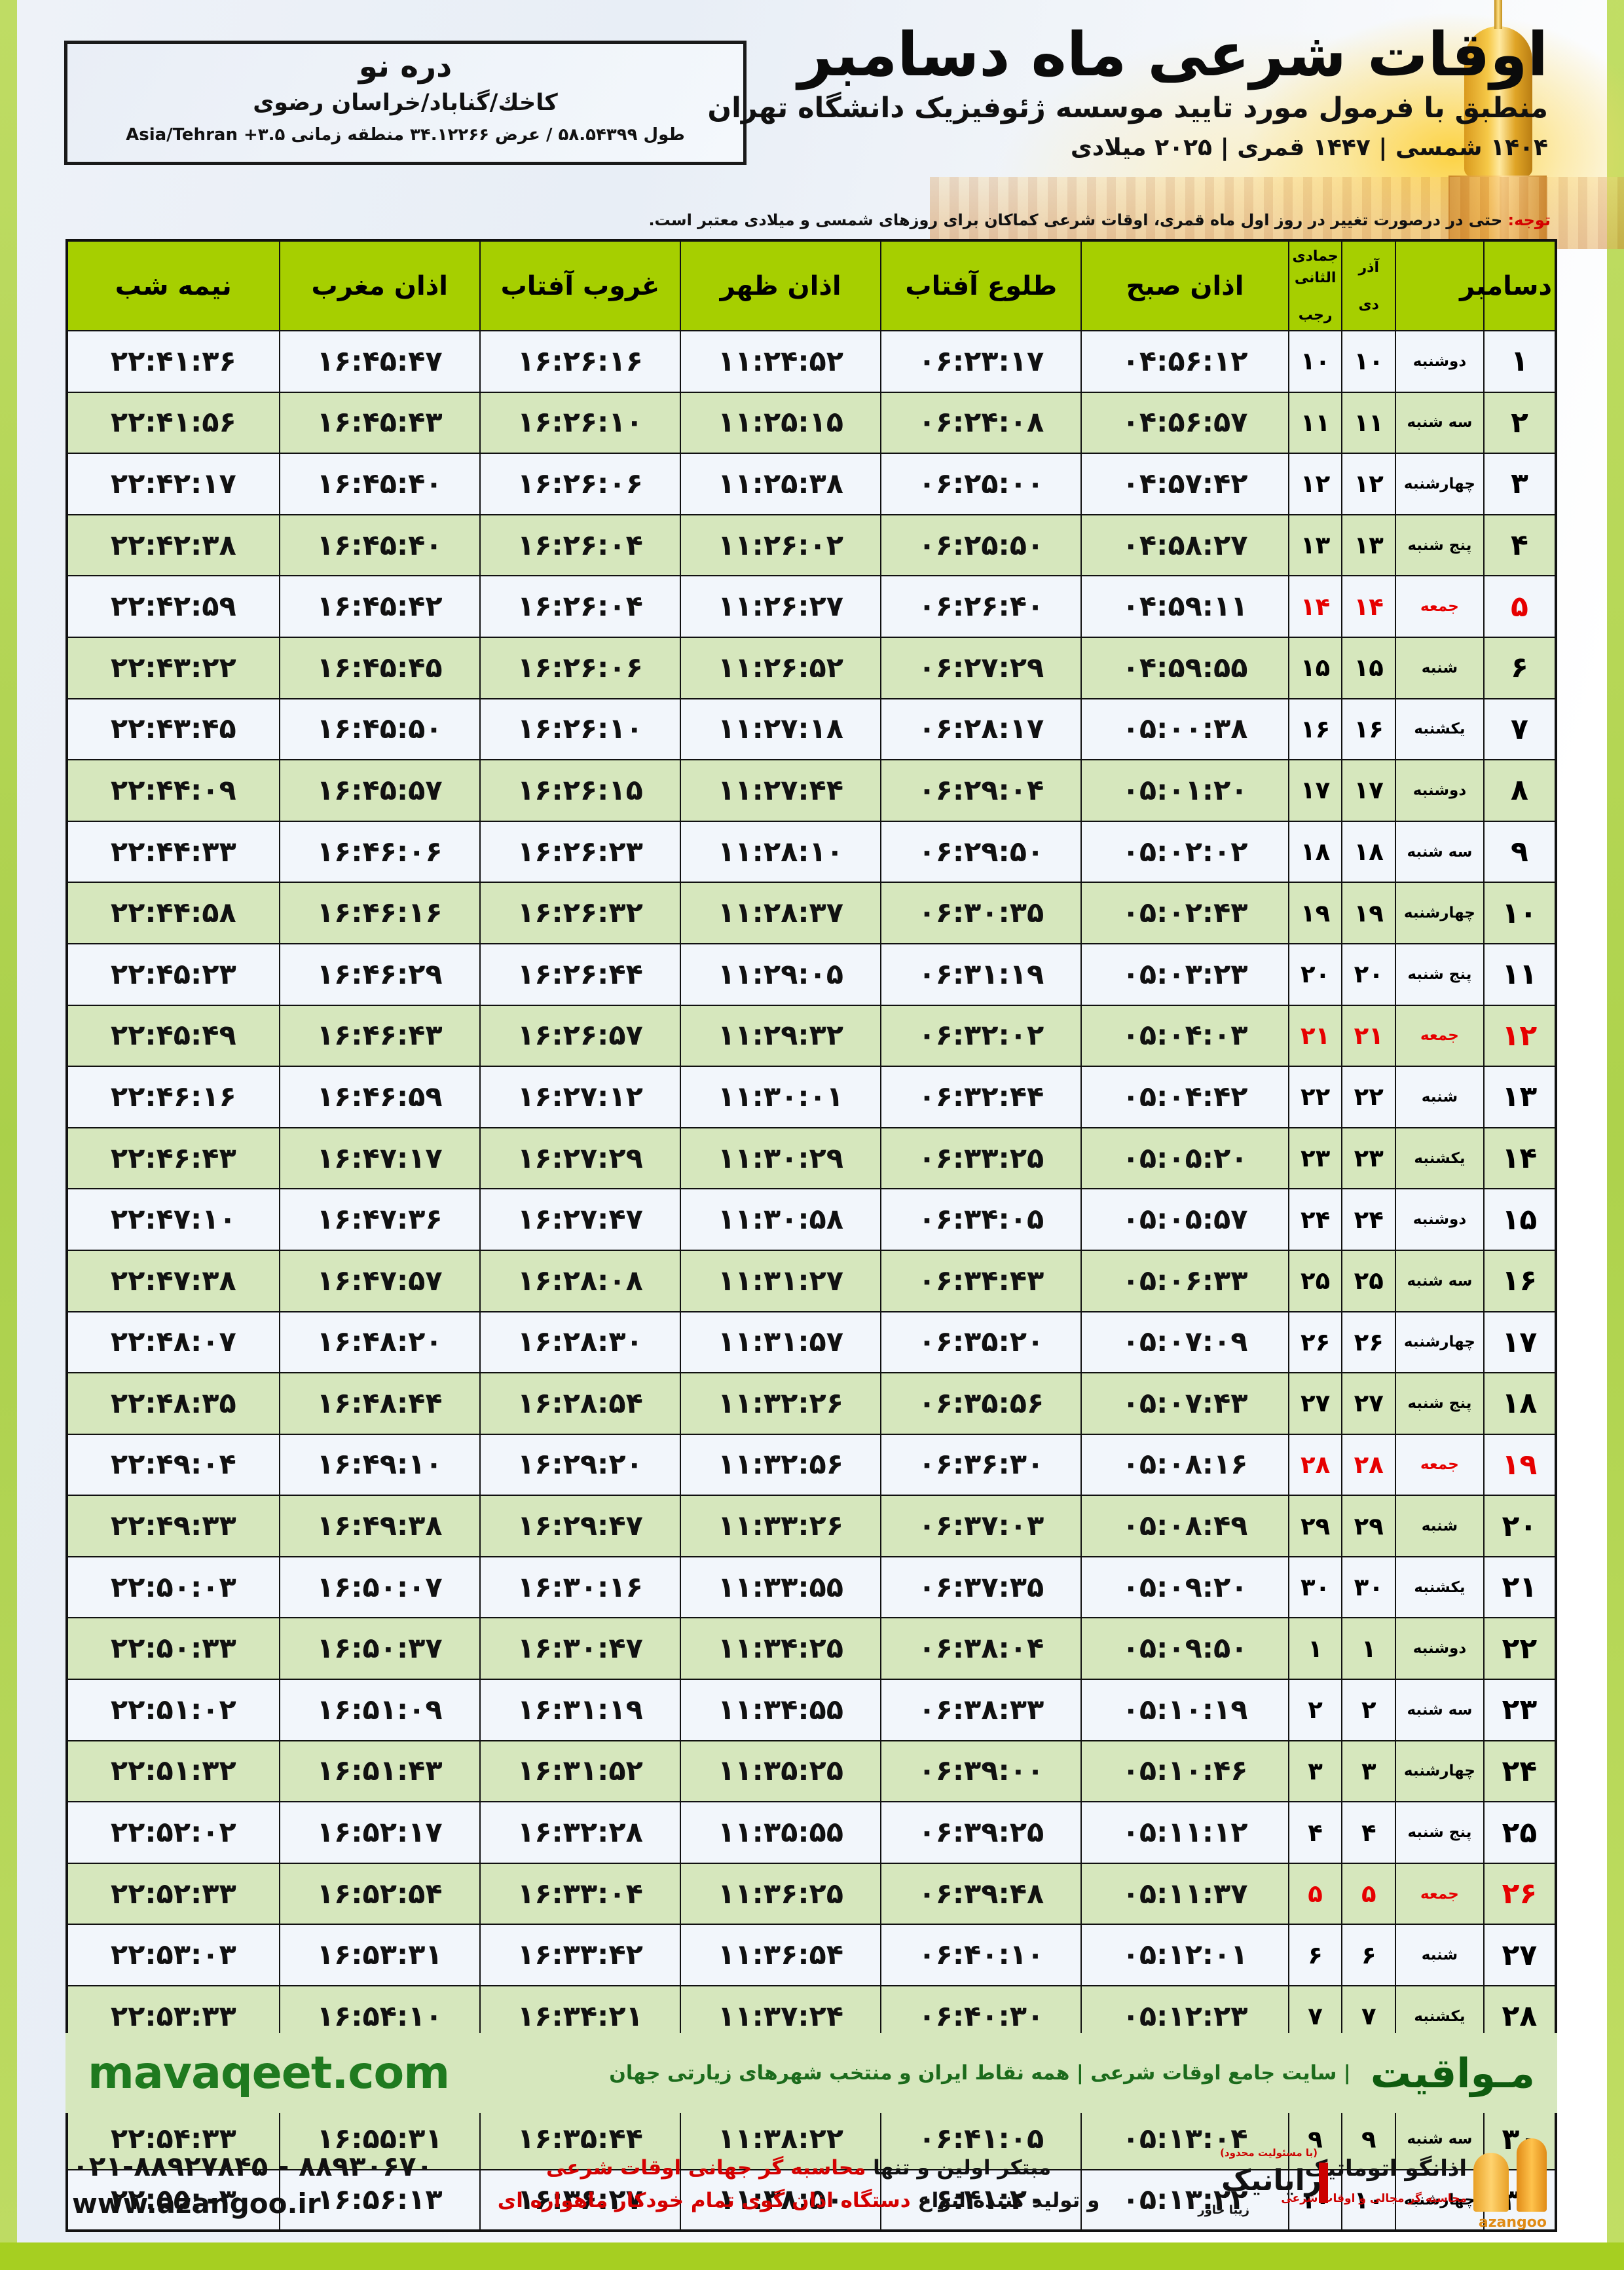 The image size is (1624, 2270). What do you see at coordinates (1315, 667) in the screenshot?
I see `table-cell-hijri: ۱۵` at bounding box center [1315, 667].